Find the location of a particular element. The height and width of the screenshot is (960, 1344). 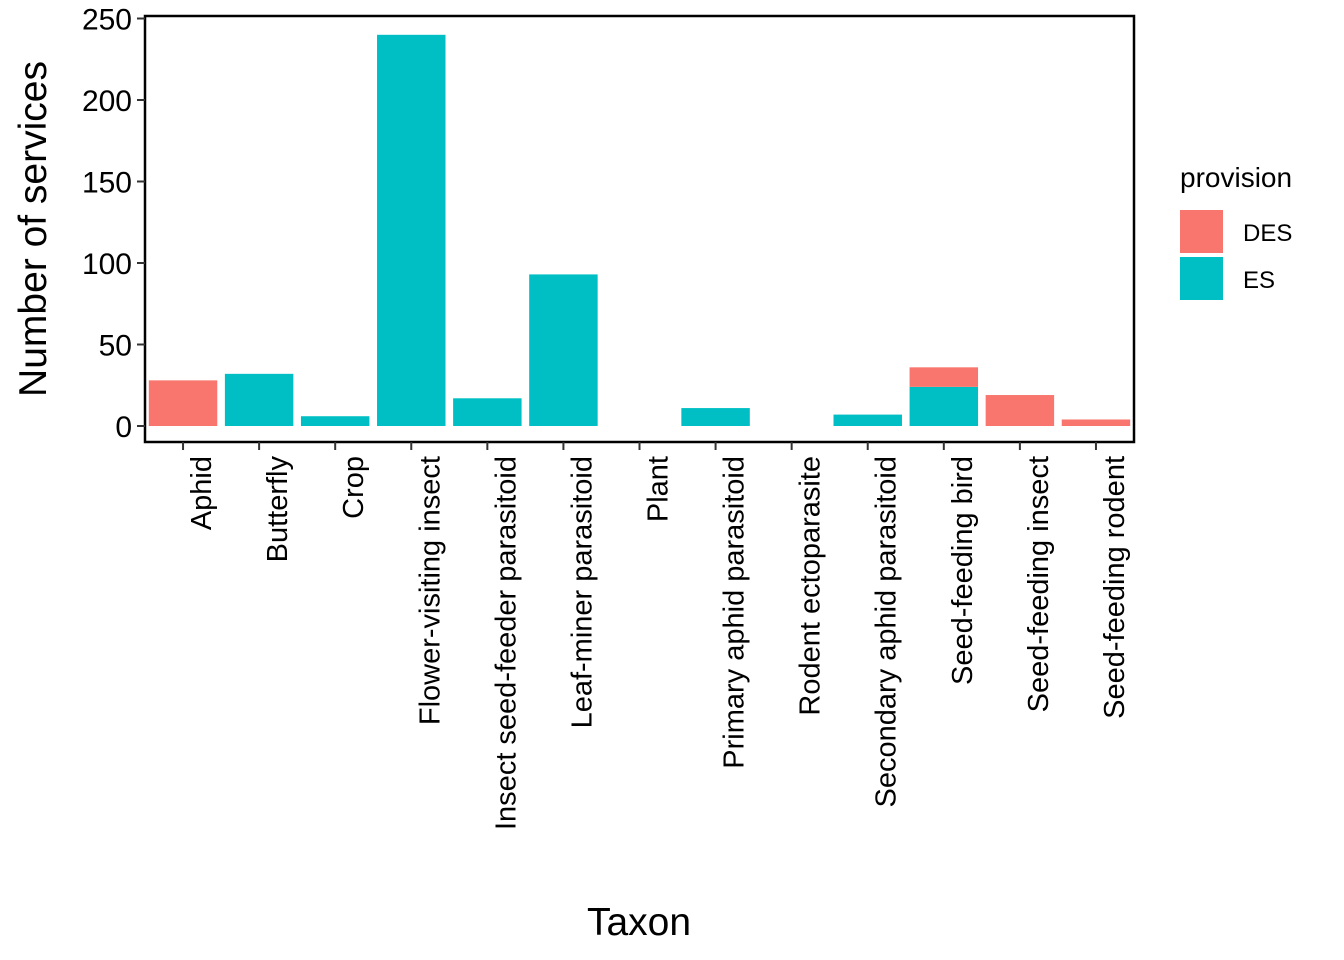

y-axis-title: Number of services is located at coordinates (33, 229).